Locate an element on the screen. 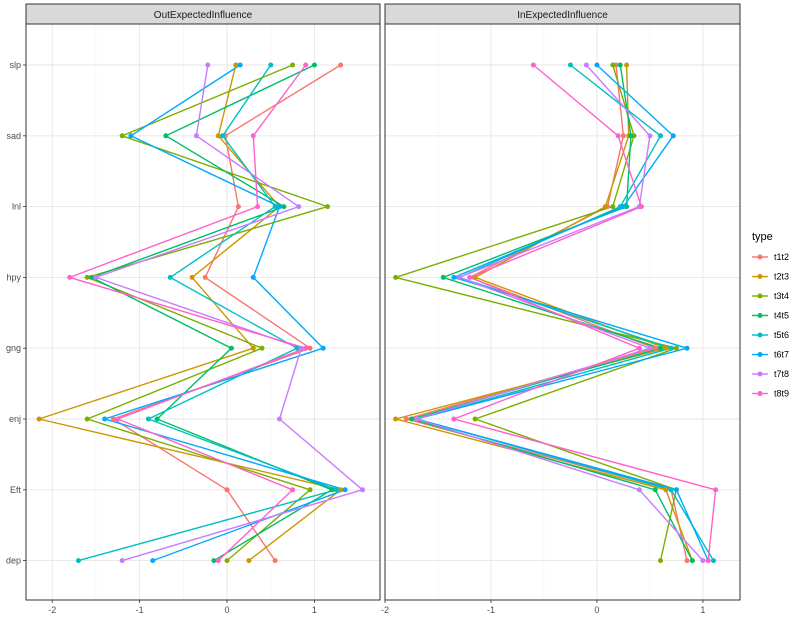 This screenshot has width=800, height=618. x-tick-label: 0 is located at coordinates (596, 610).